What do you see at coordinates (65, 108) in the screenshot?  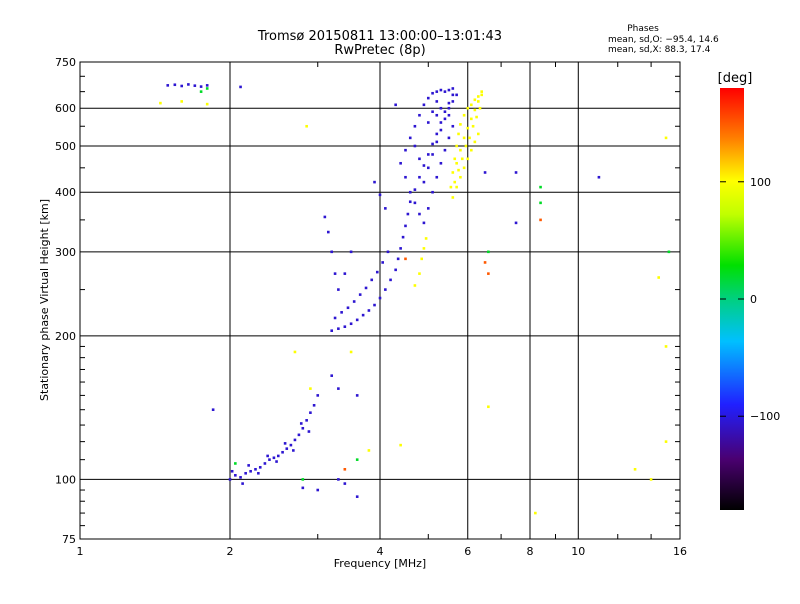 I see `y-tick-label: 600` at bounding box center [65, 108].